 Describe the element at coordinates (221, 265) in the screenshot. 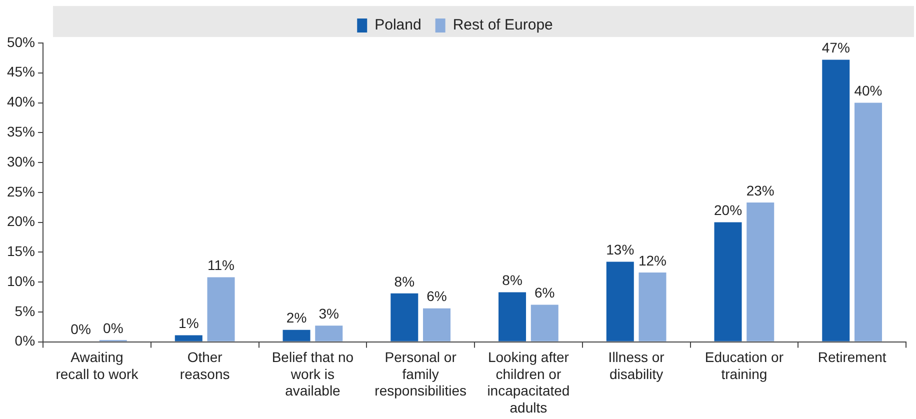

I see `data-label: 11%` at that location.